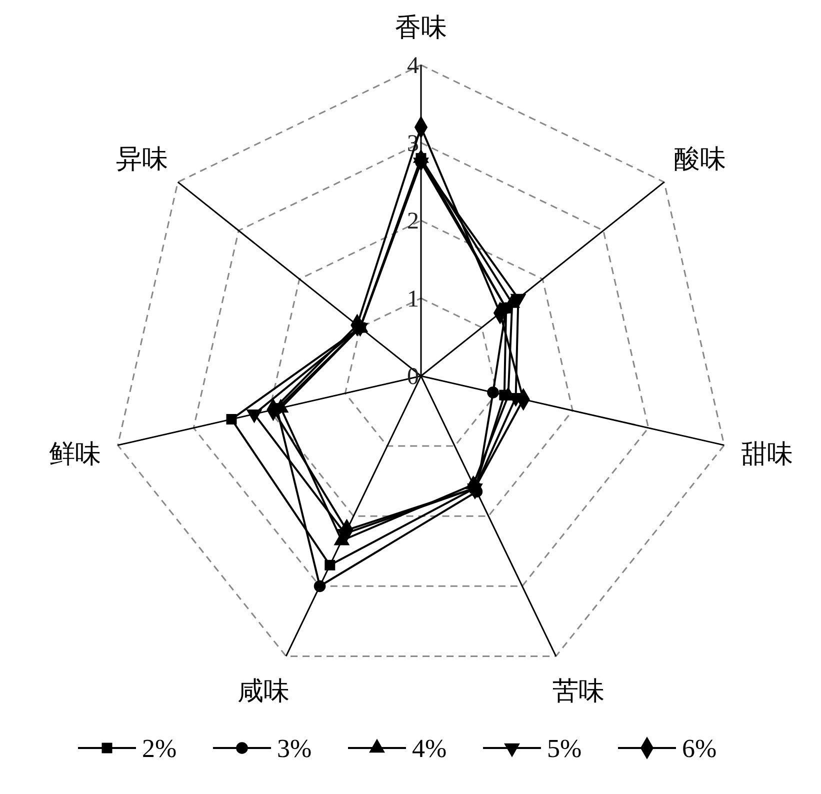  What do you see at coordinates (699, 748) in the screenshot?
I see `legend-label: 6%` at bounding box center [699, 748].